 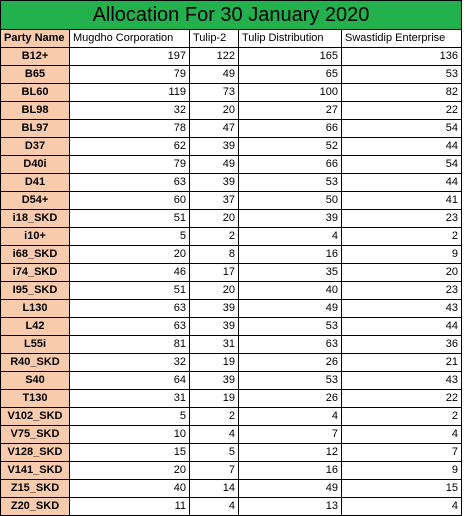 I want to click on swastidip-enterprise-cell: 20, so click(x=401, y=272).